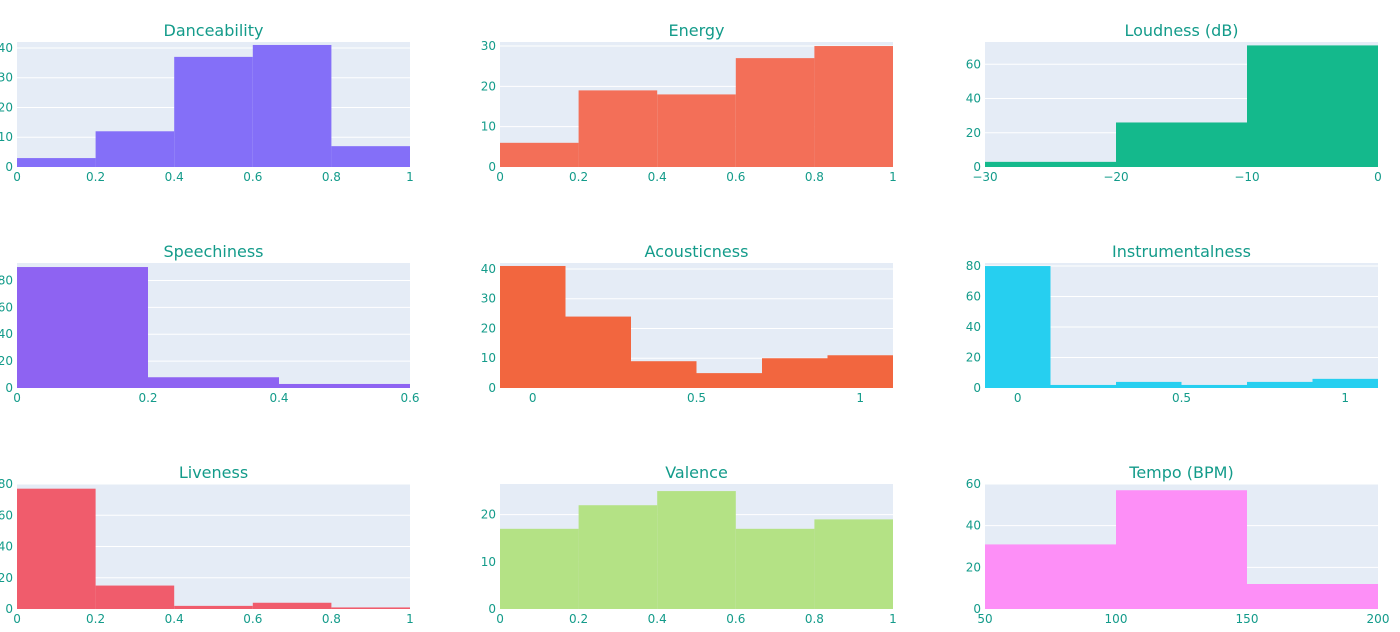 The width and height of the screenshot is (1400, 632). Describe the element at coordinates (1247, 619) in the screenshot. I see `x-tick-label: 150` at that location.